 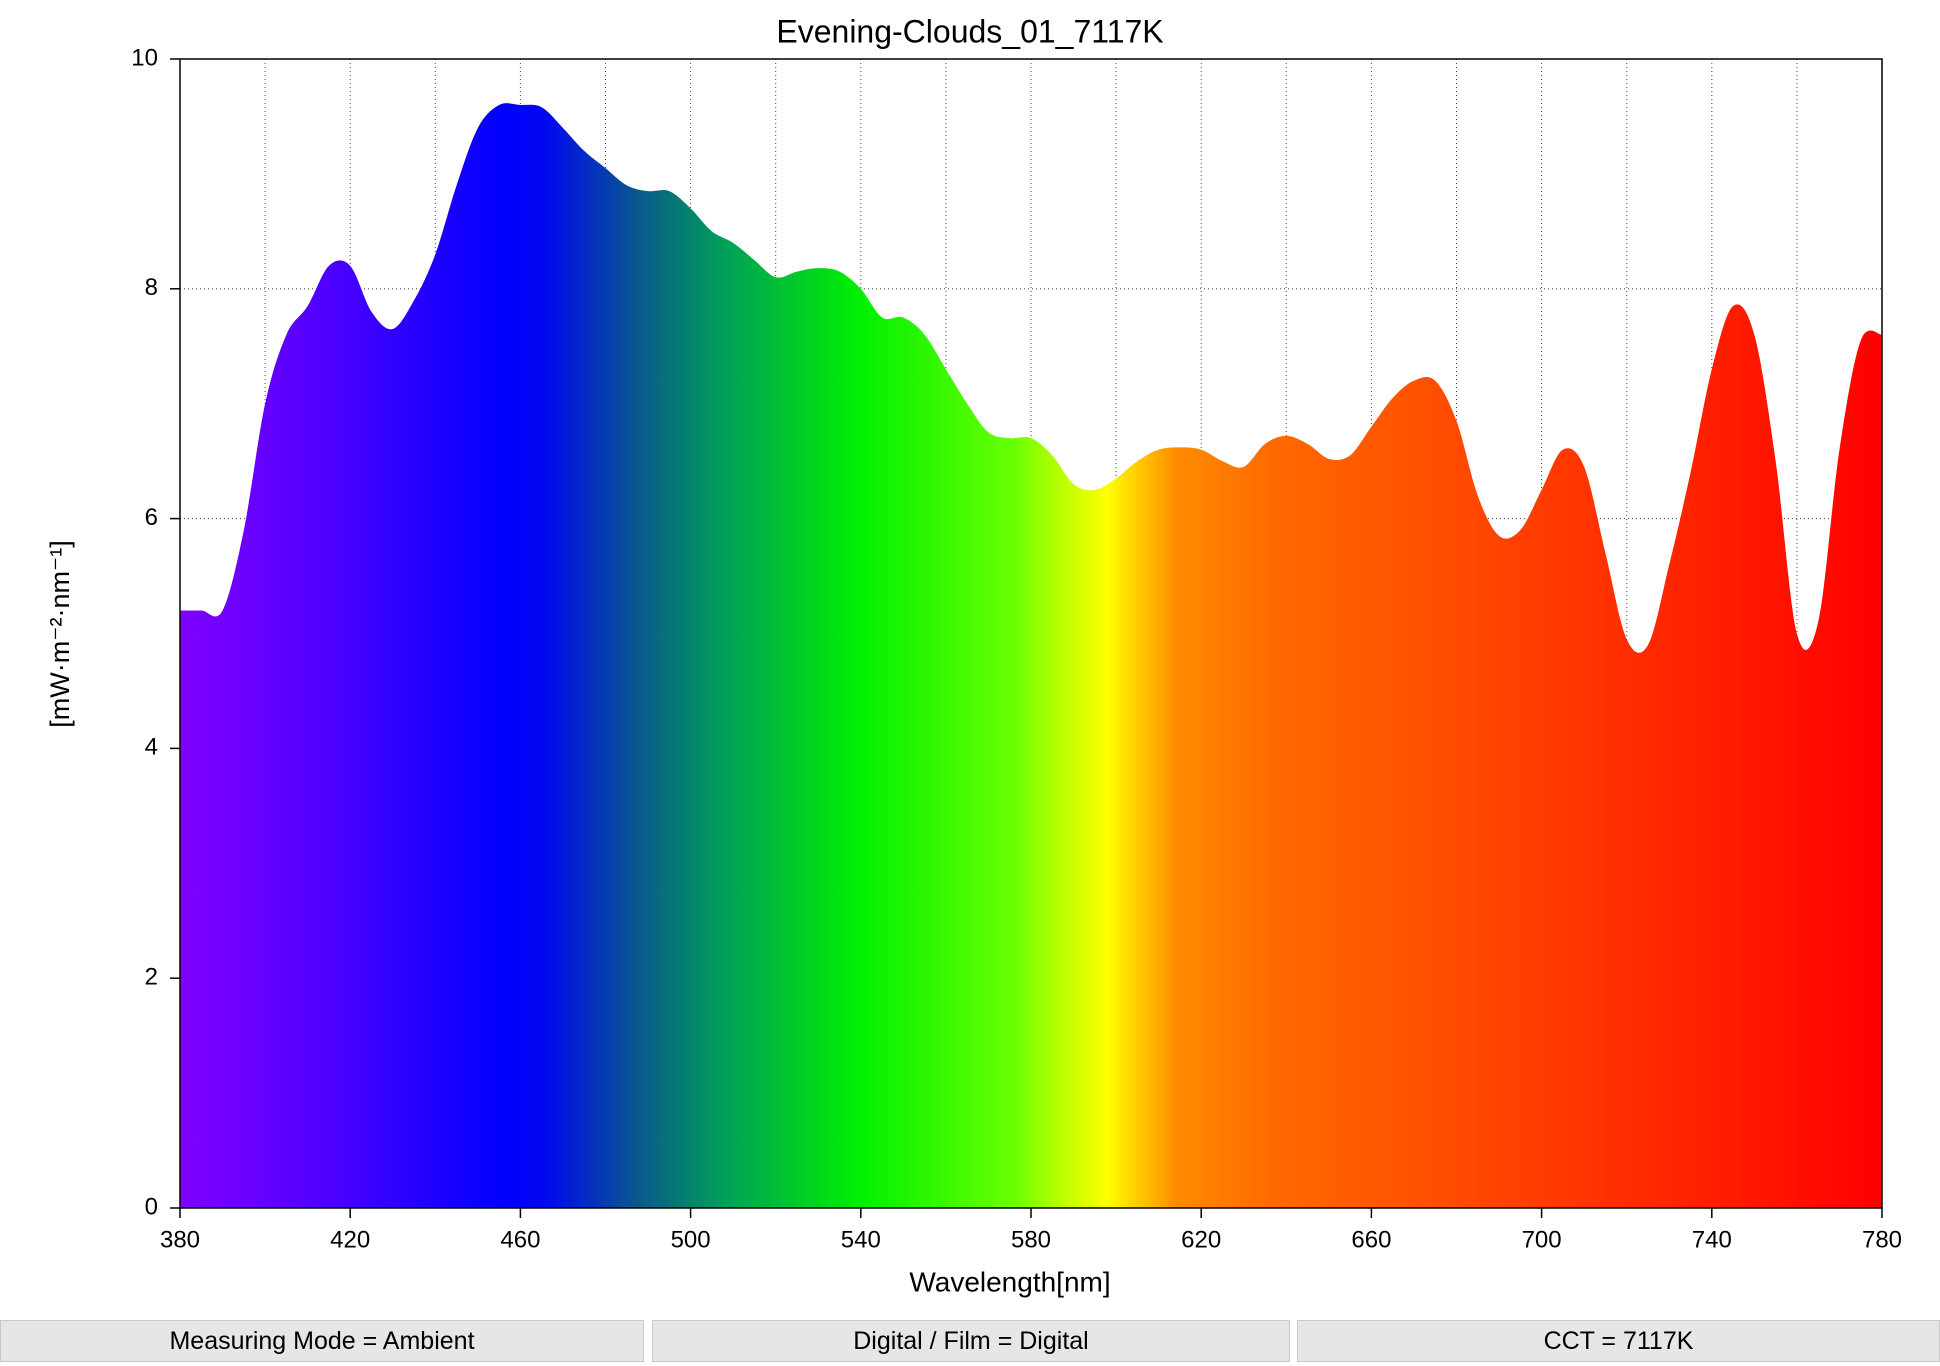 What do you see at coordinates (60, 633) in the screenshot?
I see `y-axis-label: [mW·m⁻²·nm⁻¹]` at bounding box center [60, 633].